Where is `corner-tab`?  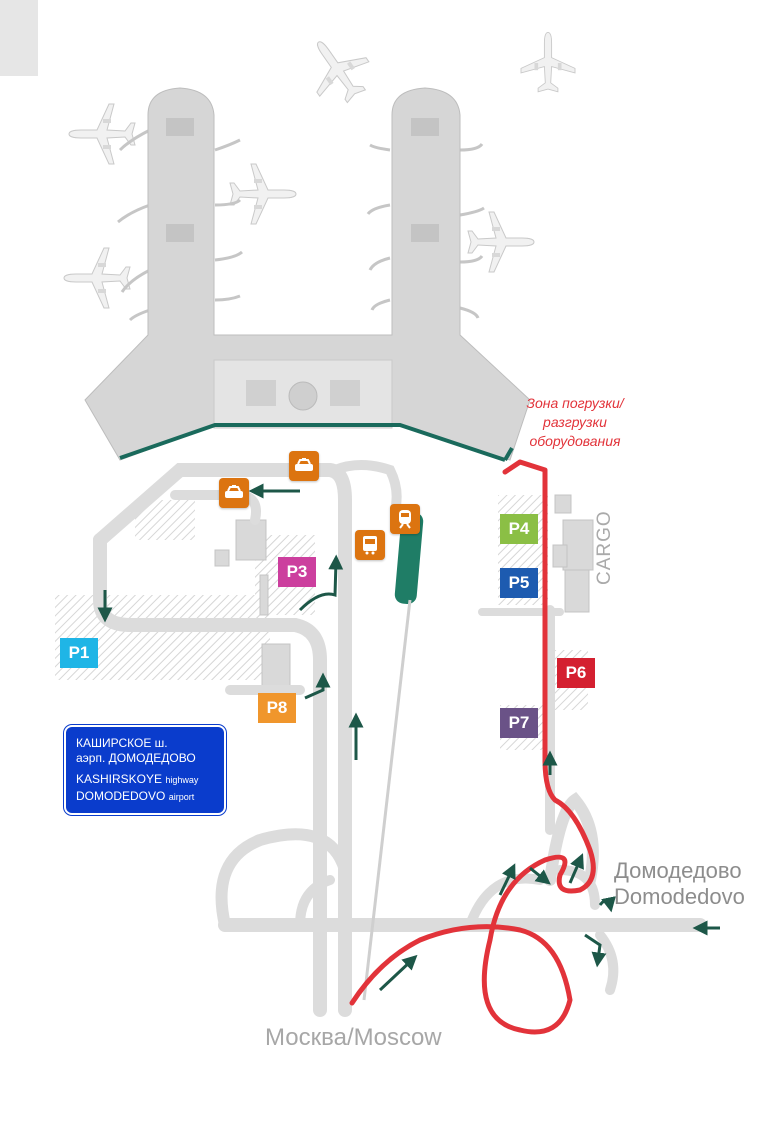 corner-tab is located at coordinates (19, 38).